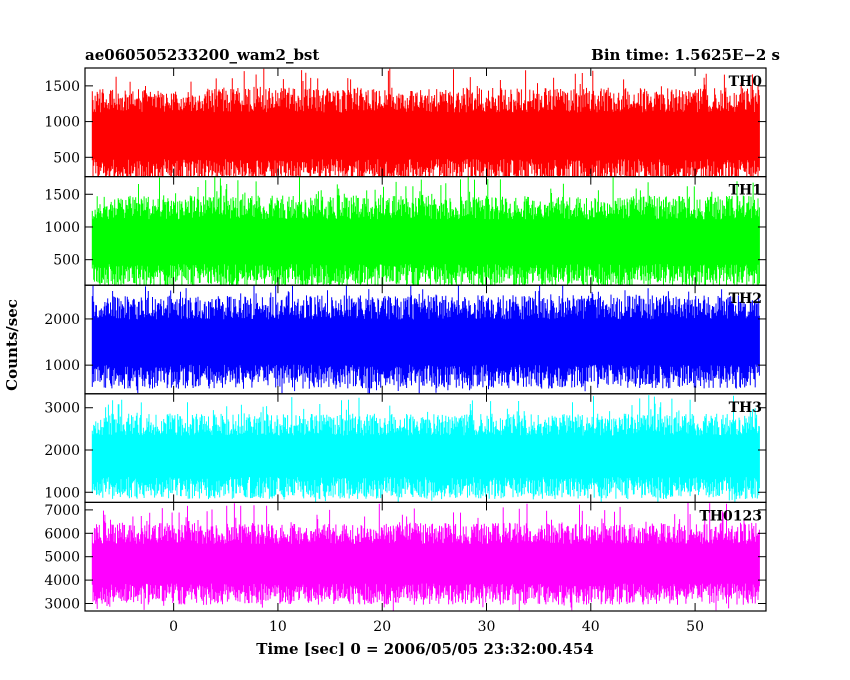  I want to click on series-line-th3, so click(425, 449).